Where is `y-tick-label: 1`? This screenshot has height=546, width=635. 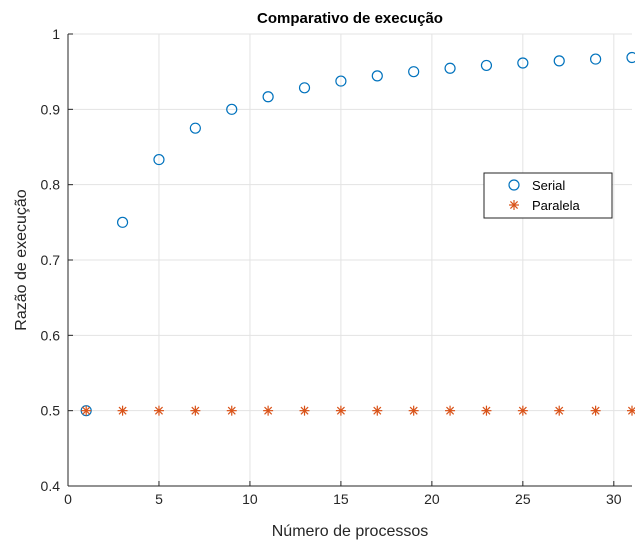
y-tick-label: 1 is located at coordinates (56, 34).